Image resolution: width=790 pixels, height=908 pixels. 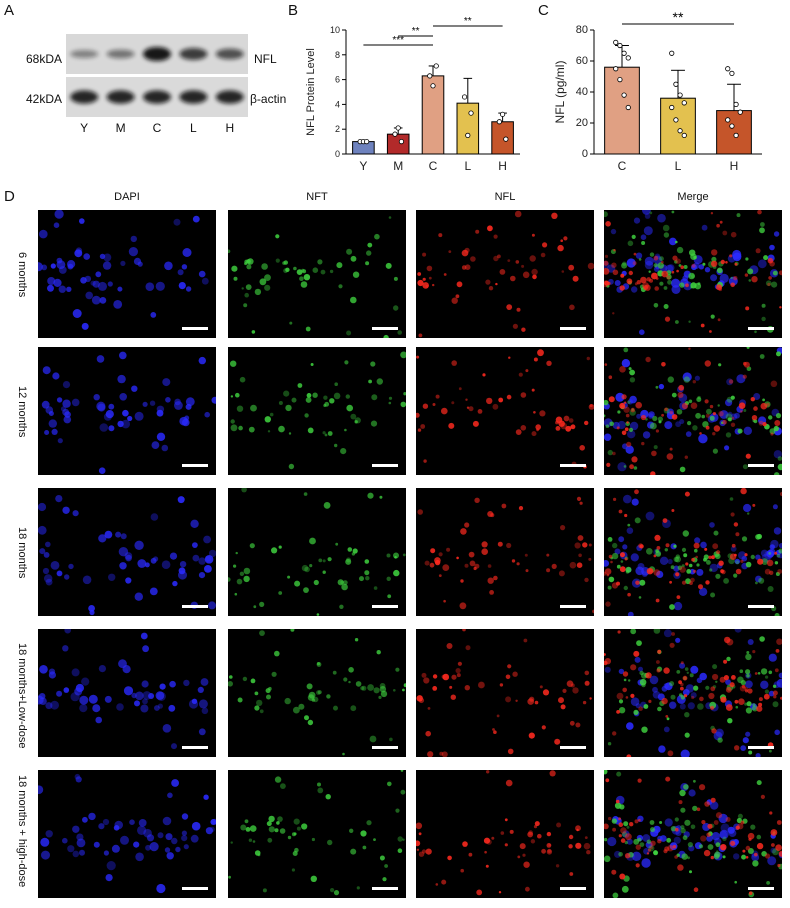 What do you see at coordinates (416, 31) in the screenshot?
I see `significance-label: **` at bounding box center [416, 31].